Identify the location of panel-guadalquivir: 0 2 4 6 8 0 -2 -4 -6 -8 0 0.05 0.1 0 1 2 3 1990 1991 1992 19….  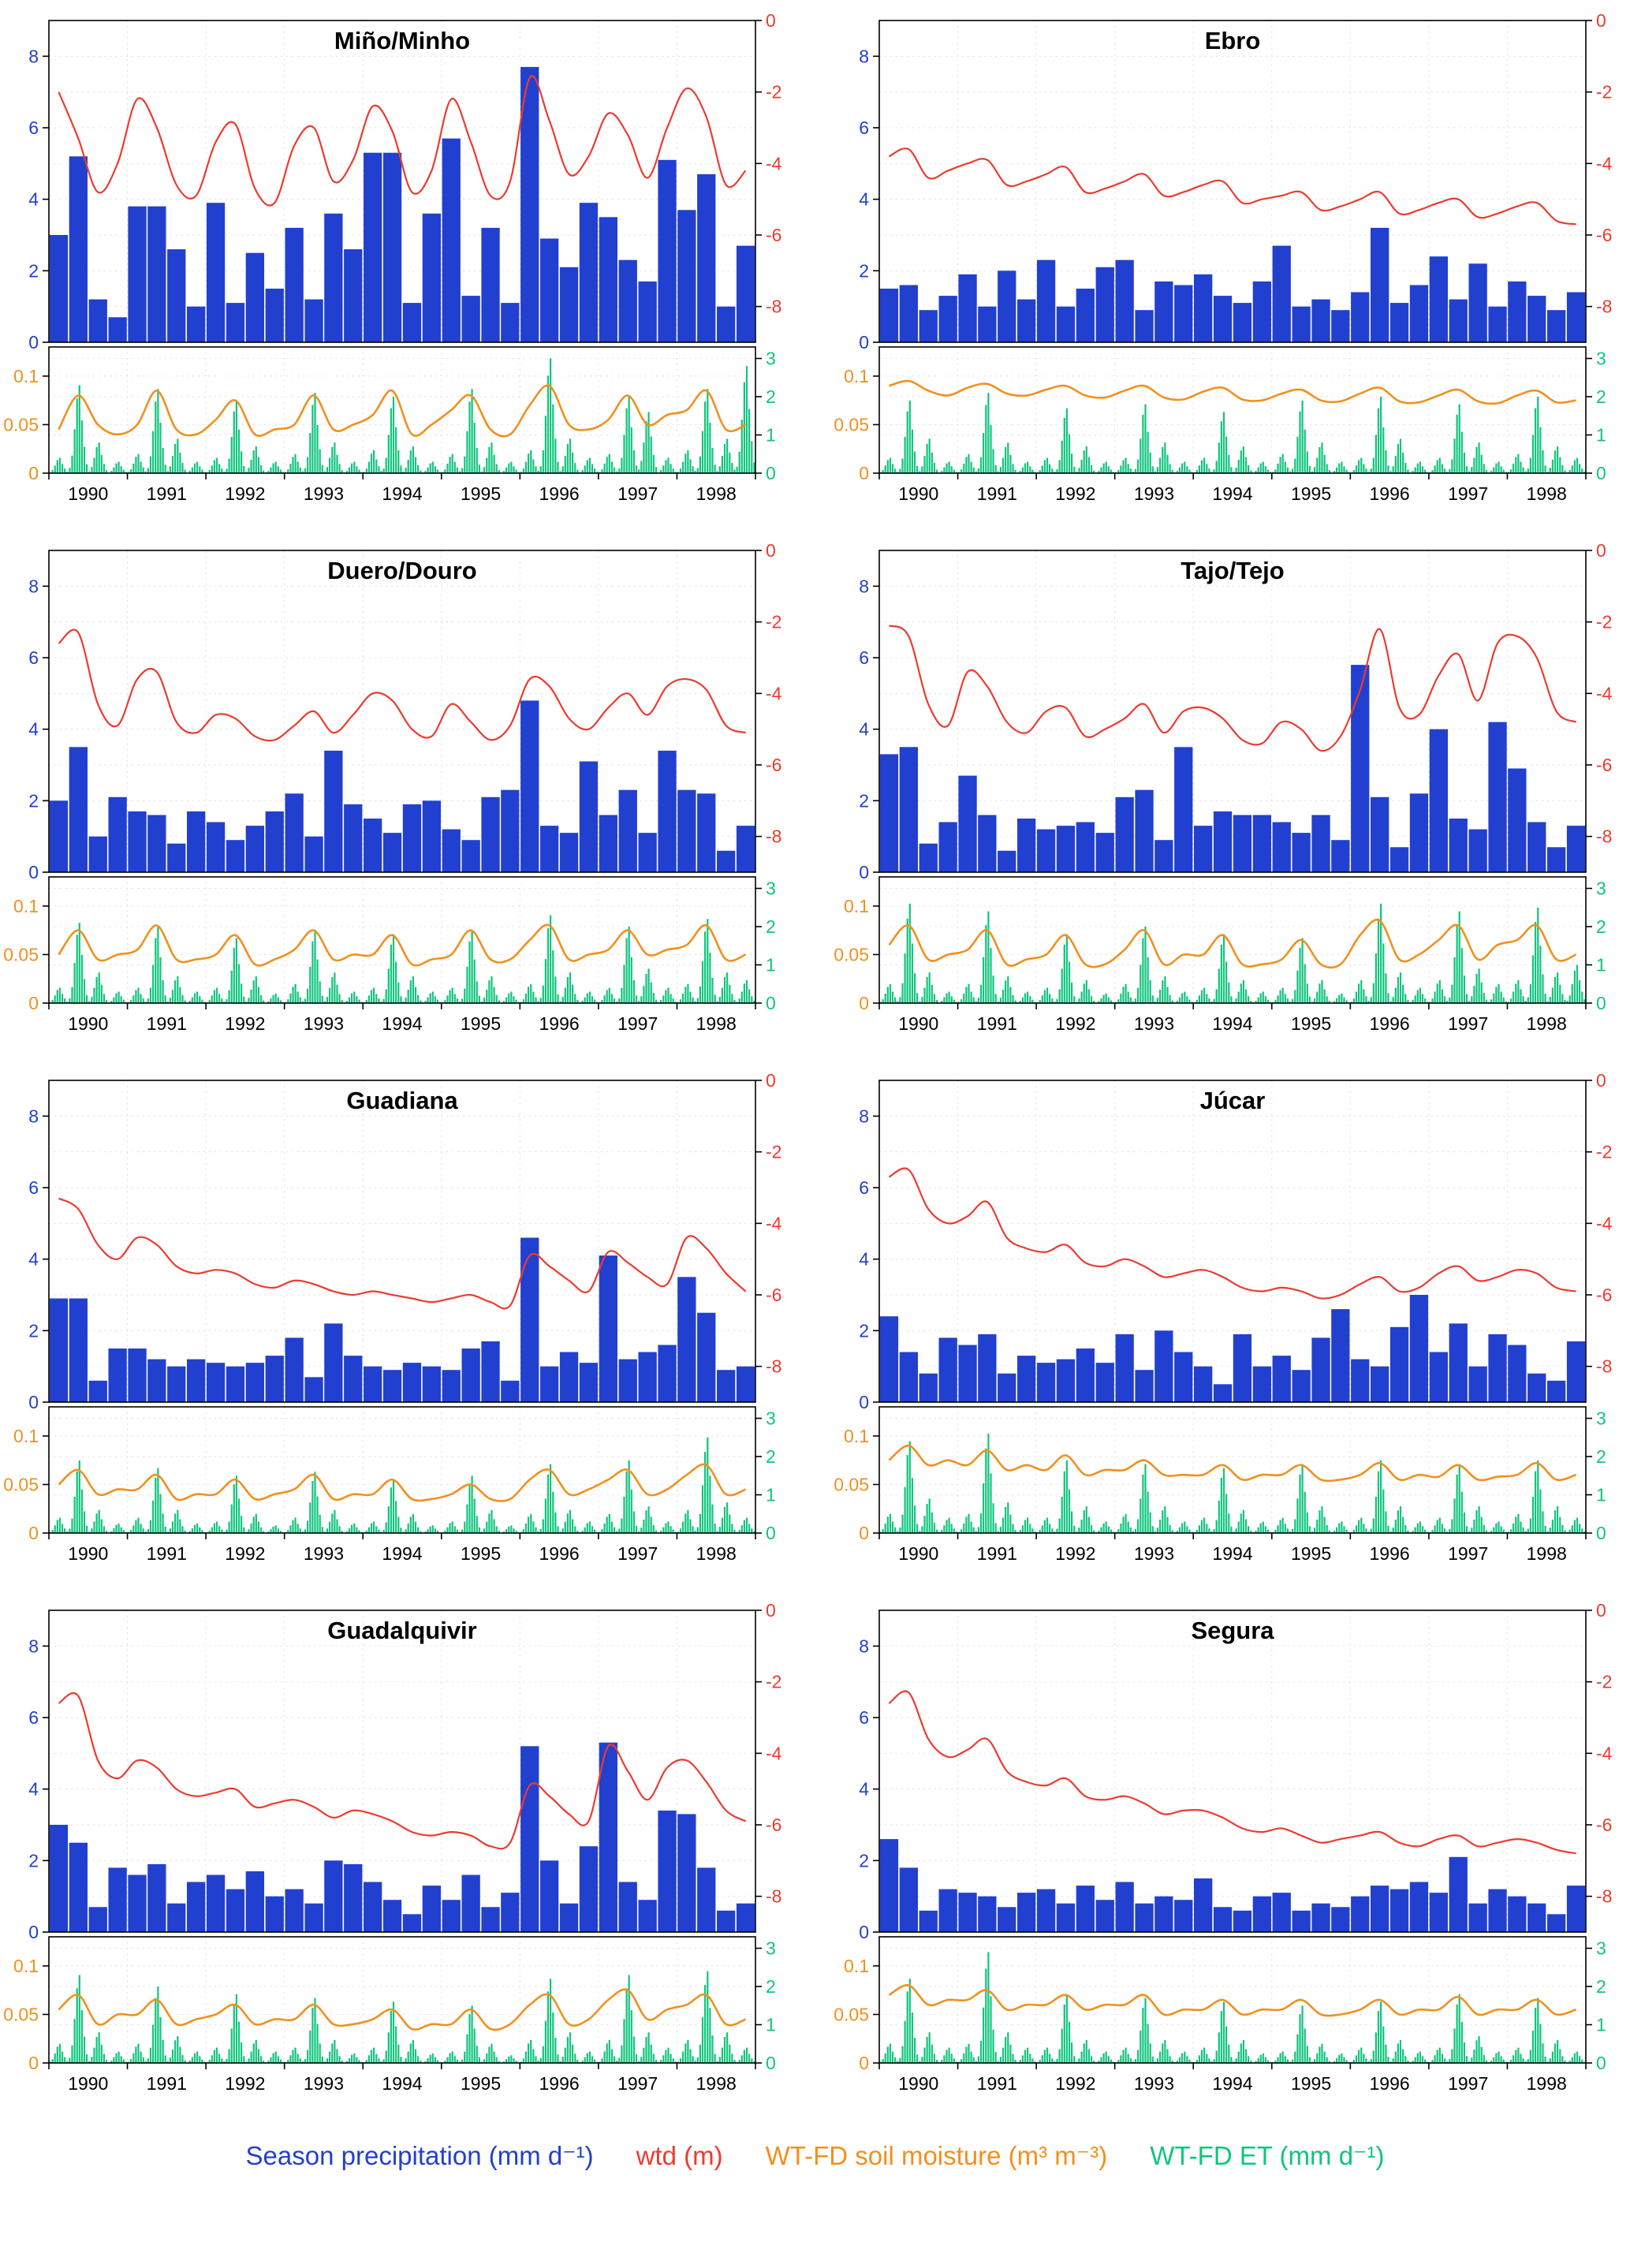
(400, 1859).